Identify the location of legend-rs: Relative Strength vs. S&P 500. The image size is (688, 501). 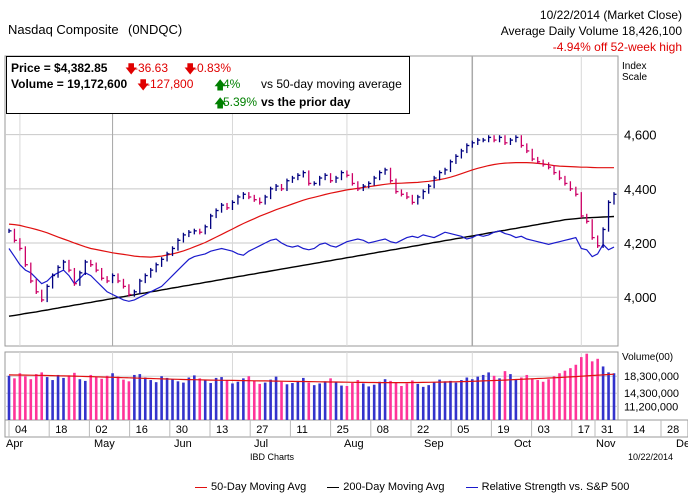
(547, 487).